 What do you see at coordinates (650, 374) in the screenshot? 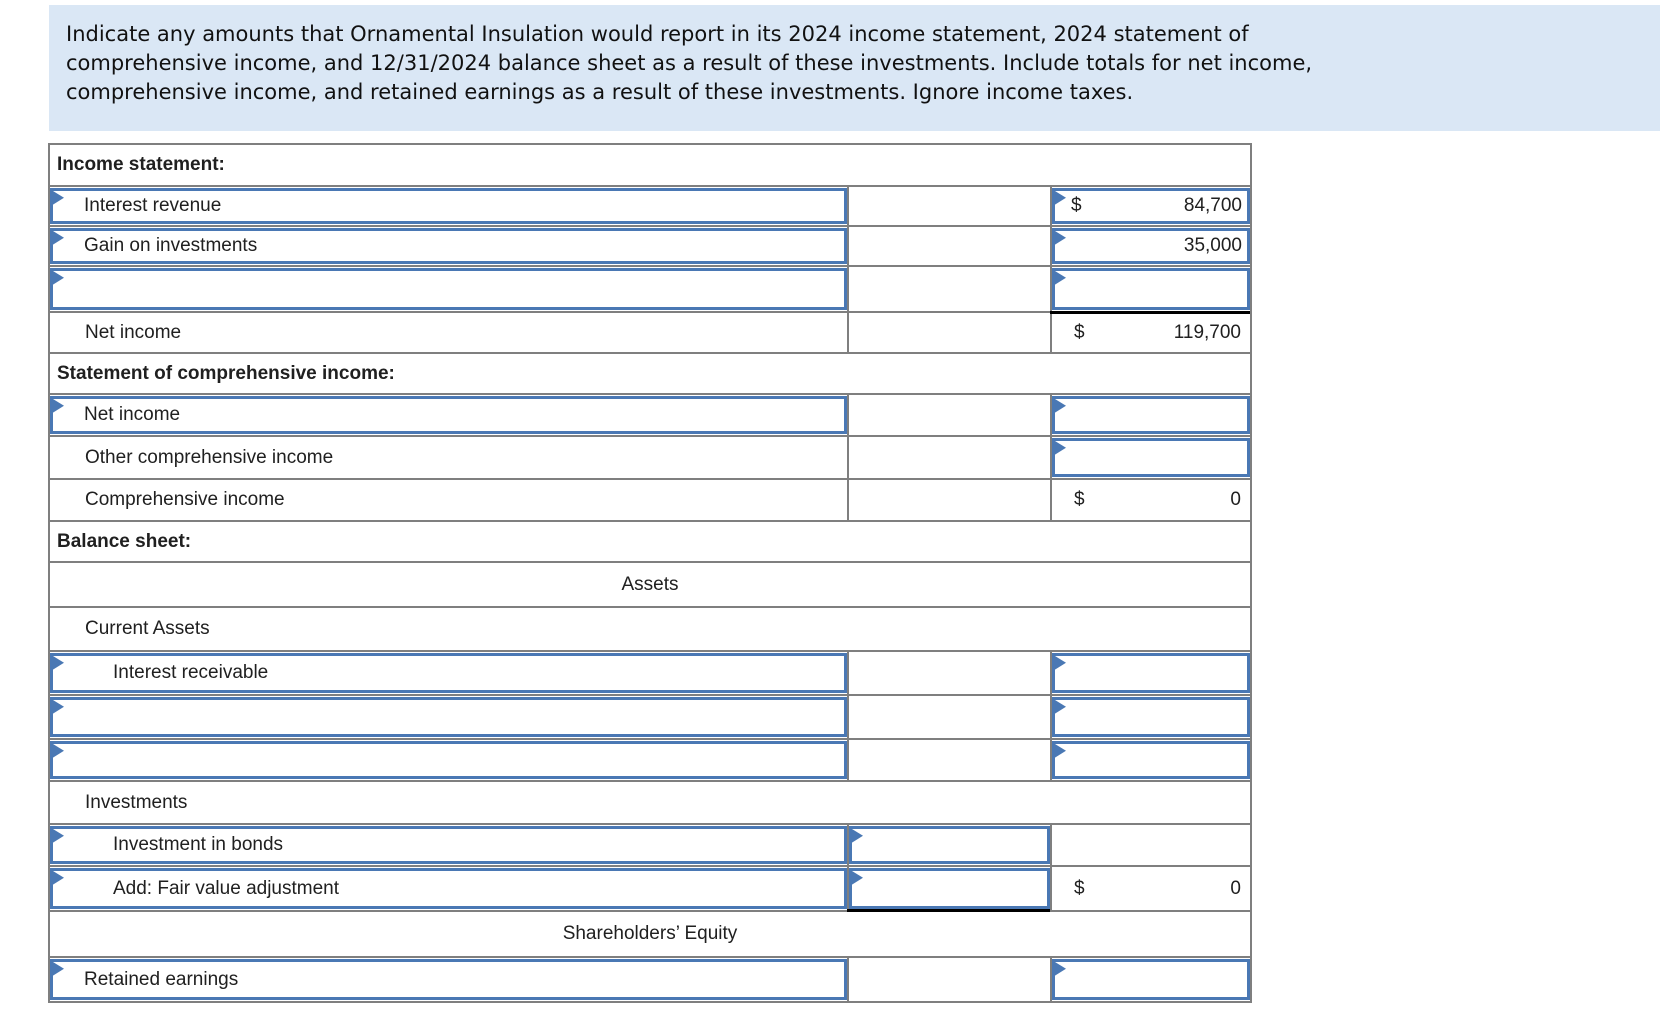
I see `row-comprehensive-header: Statement of comprehensive income:` at bounding box center [650, 374].